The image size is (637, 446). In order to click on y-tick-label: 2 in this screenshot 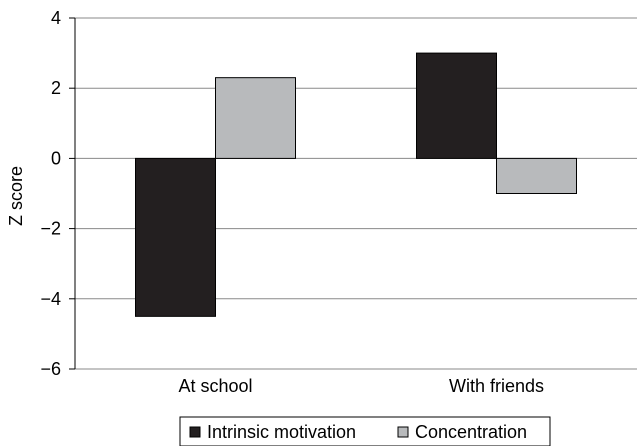, I will do `click(56, 88)`.